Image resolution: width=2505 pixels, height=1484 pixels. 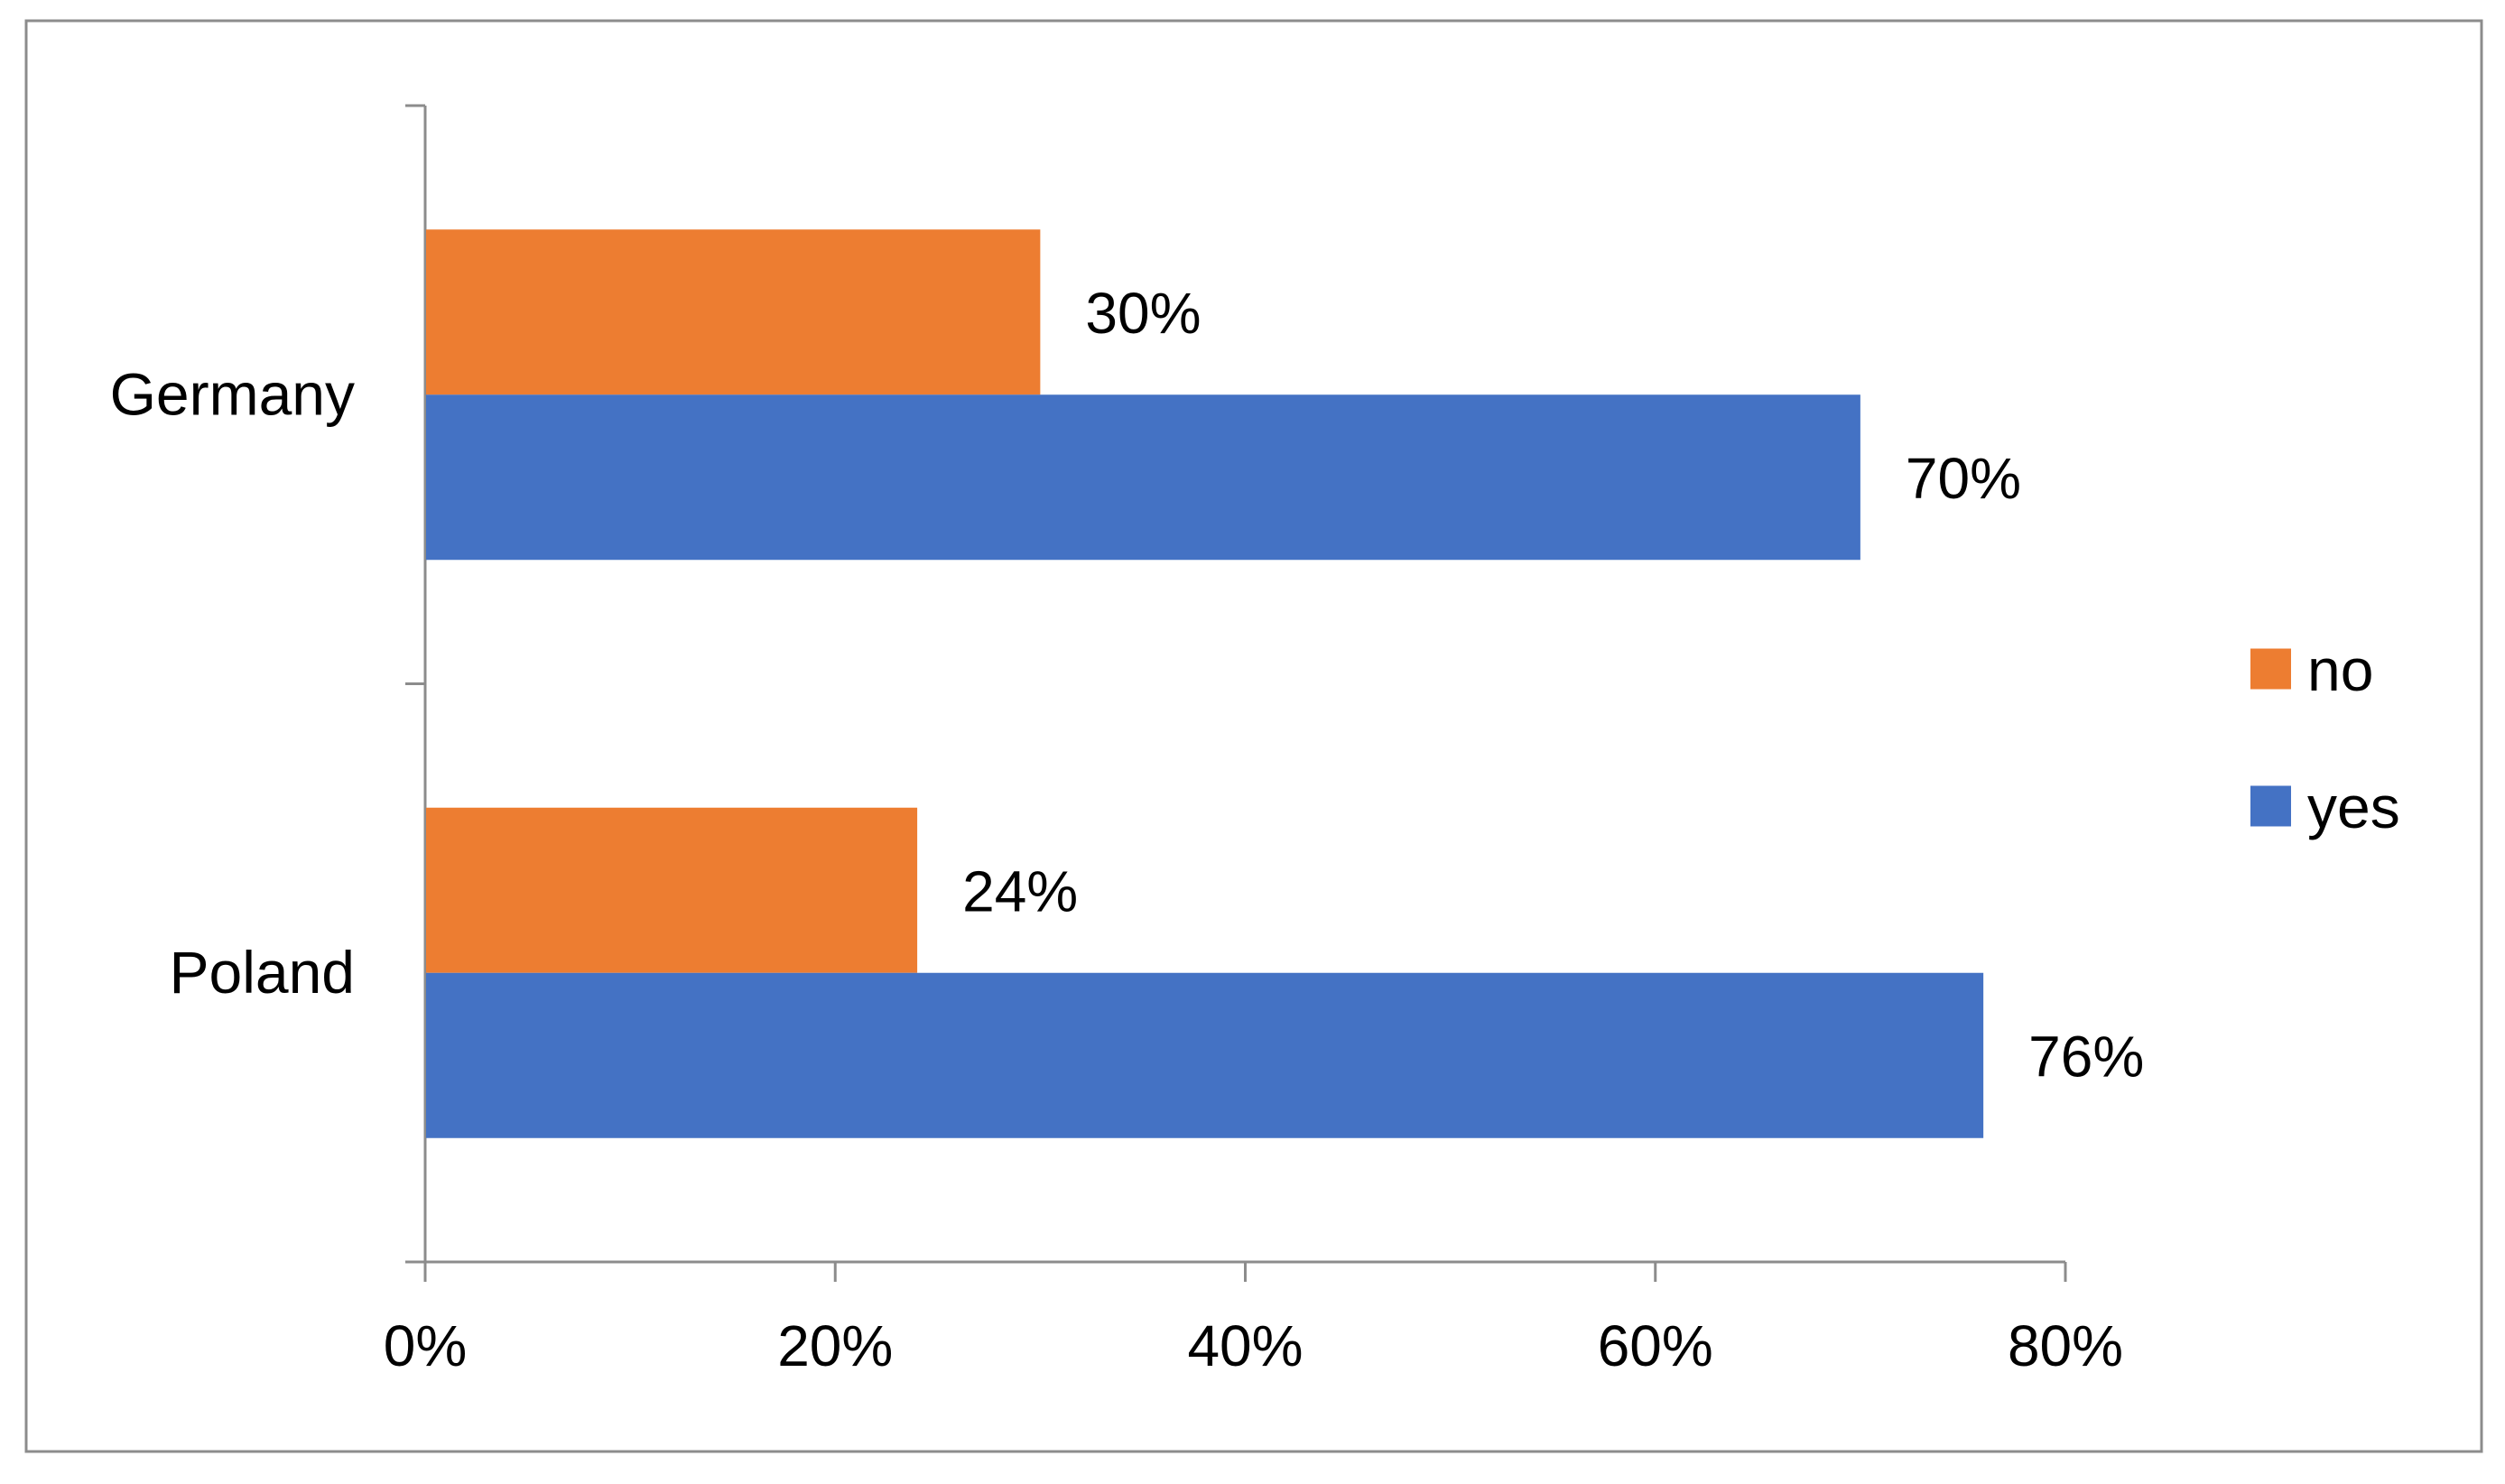 What do you see at coordinates (2353, 807) in the screenshot?
I see `legend-label-yes: yes` at bounding box center [2353, 807].